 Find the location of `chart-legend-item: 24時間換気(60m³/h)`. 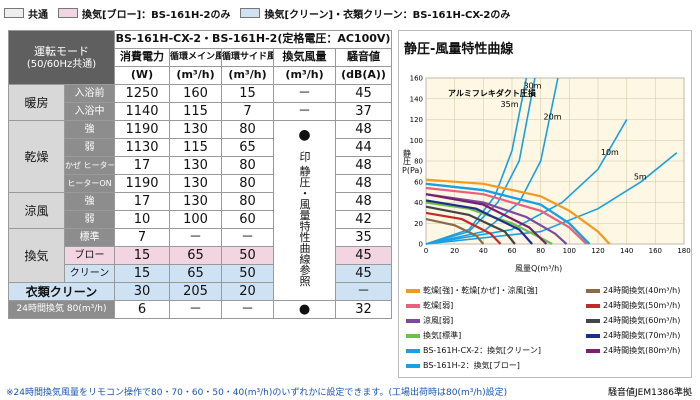

chart-legend-item: 24時間換気(60m³/h) is located at coordinates (633, 320).